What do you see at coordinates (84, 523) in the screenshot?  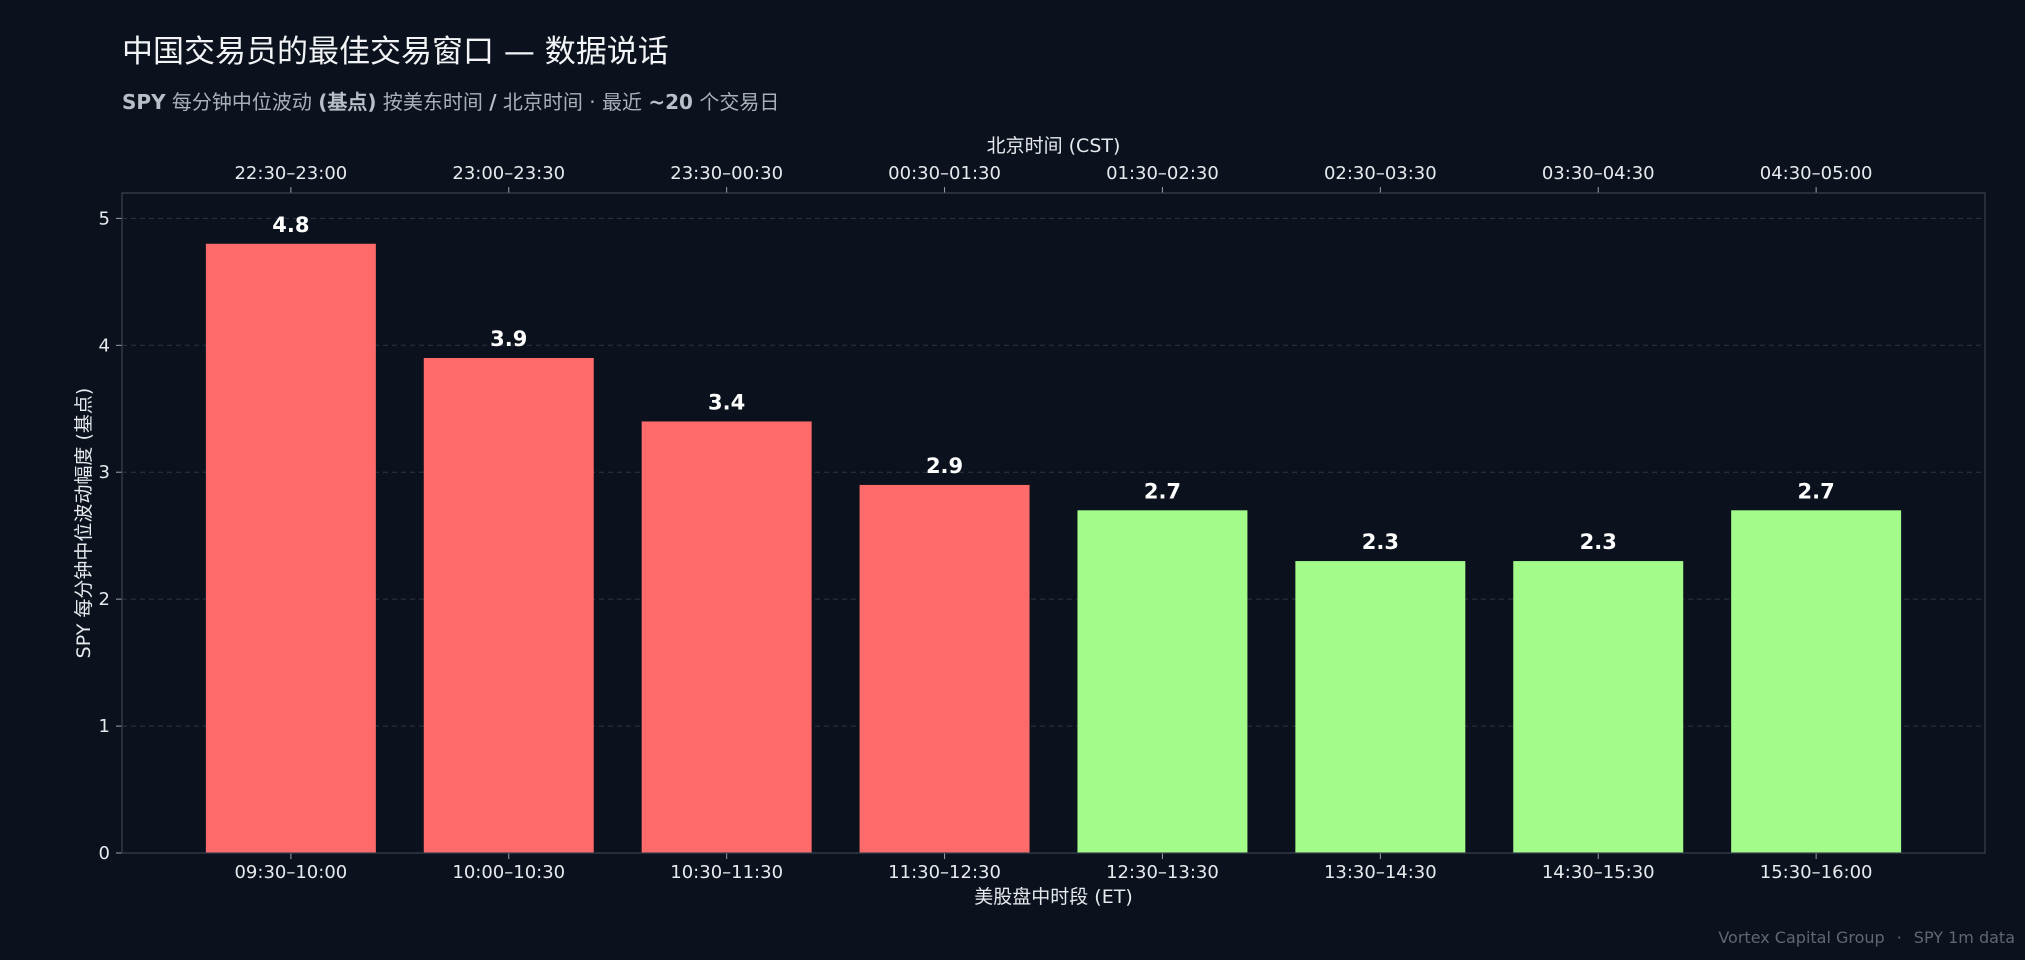 I see `y-axis-title: SPY 每分钟中位波动幅度 (基点)` at bounding box center [84, 523].